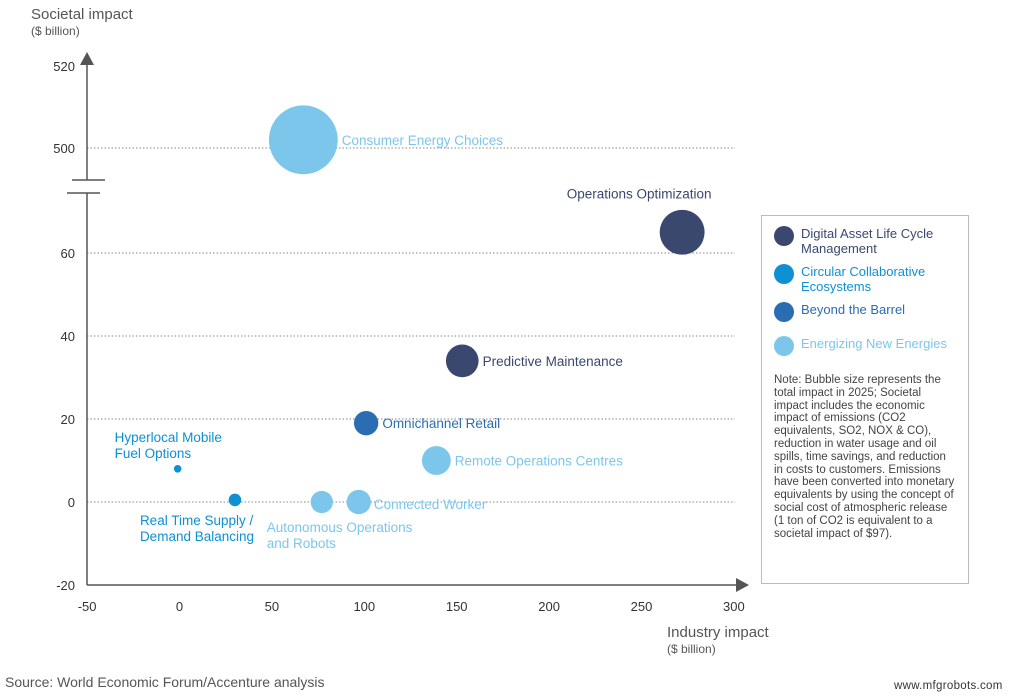 The height and width of the screenshot is (696, 1024). What do you see at coordinates (742, 585) in the screenshot?
I see `x-axis-arrow` at bounding box center [742, 585].